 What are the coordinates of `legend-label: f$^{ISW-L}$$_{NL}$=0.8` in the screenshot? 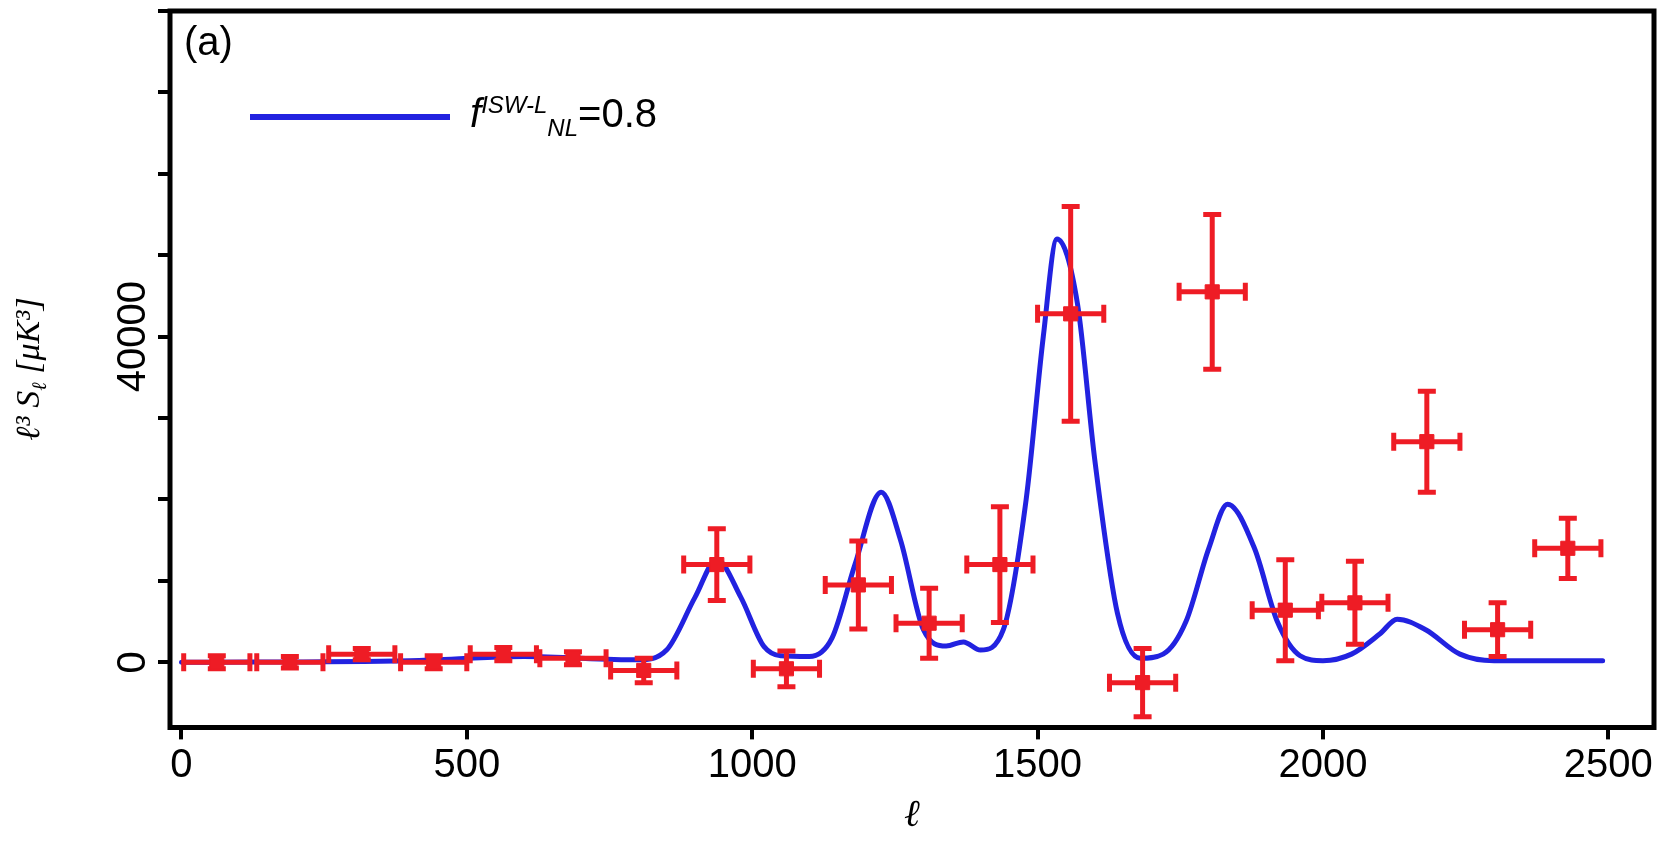 It's located at (564, 117).